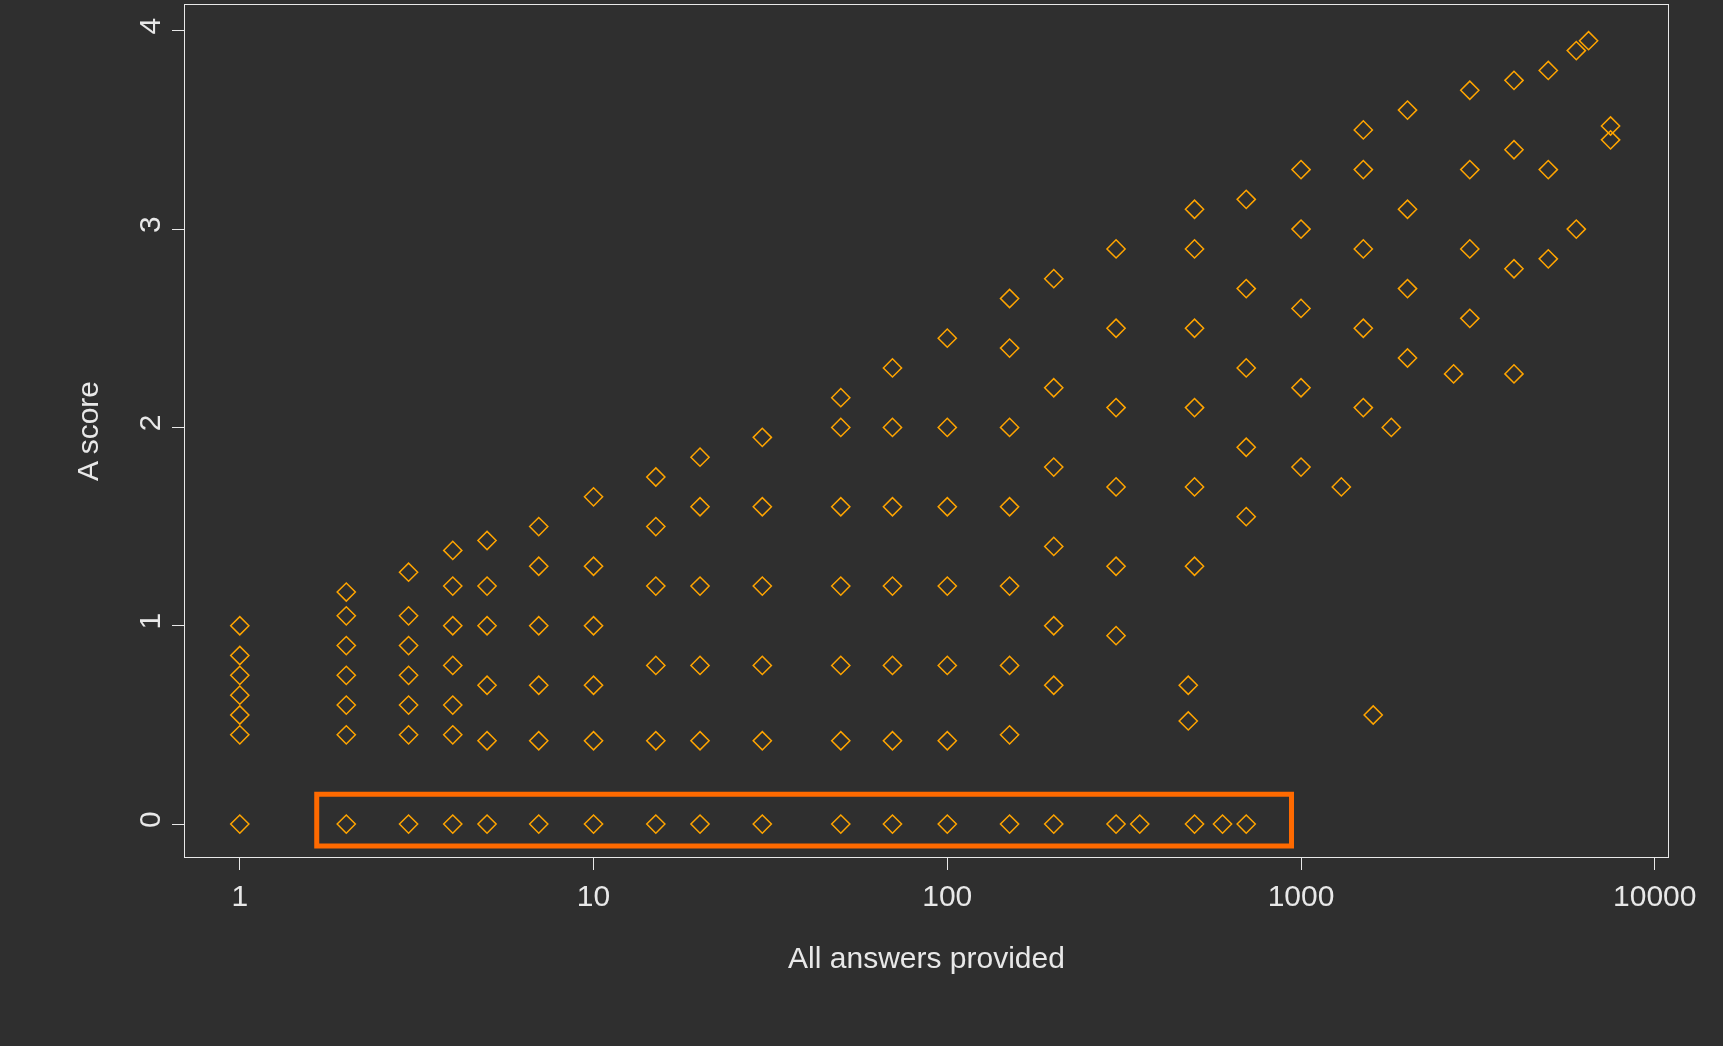 This screenshot has width=1723, height=1046. Describe the element at coordinates (149, 621) in the screenshot. I see `y-tick-label: 1` at that location.